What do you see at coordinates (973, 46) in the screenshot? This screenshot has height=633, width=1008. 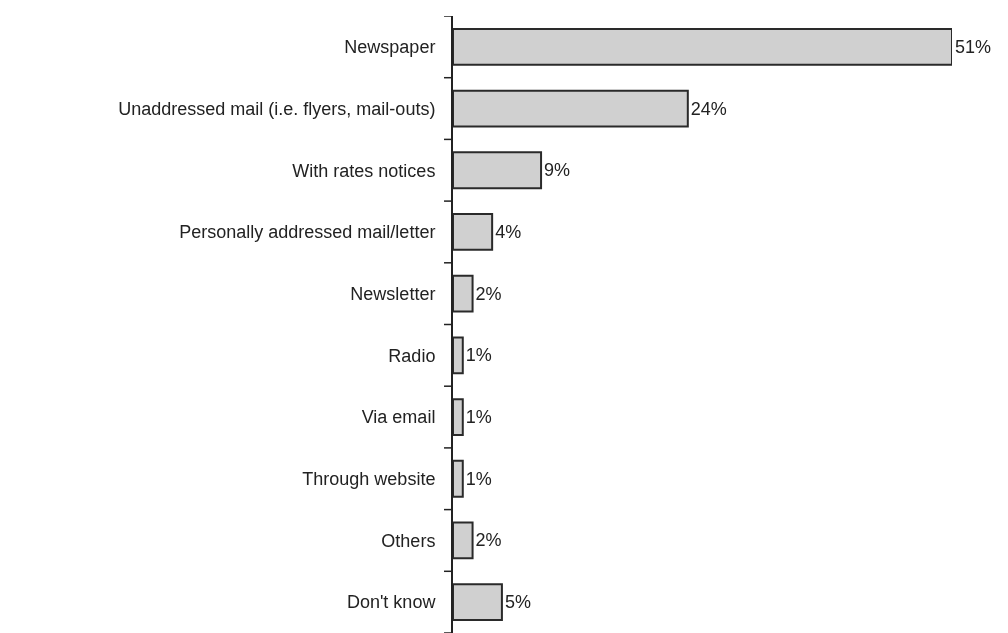 I see `data-label: 51%` at bounding box center [973, 46].